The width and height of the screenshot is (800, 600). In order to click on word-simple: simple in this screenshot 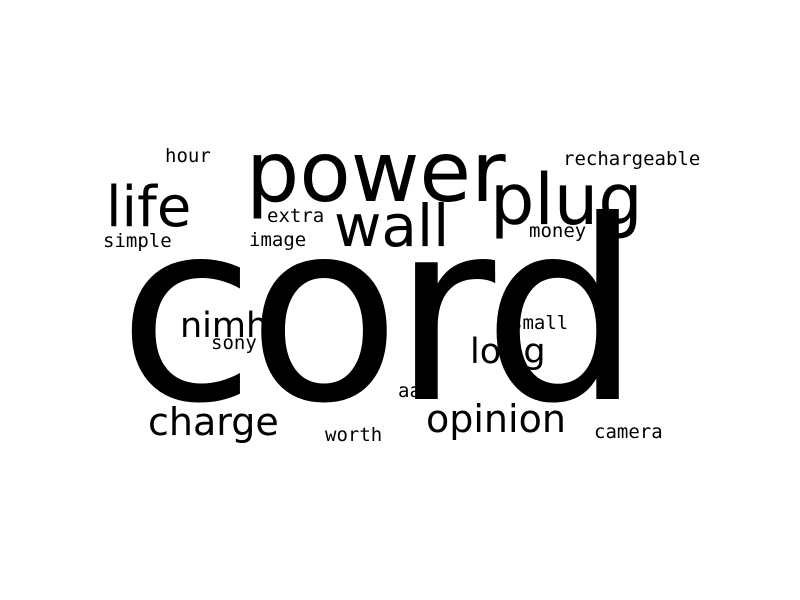, I will do `click(137, 241)`.